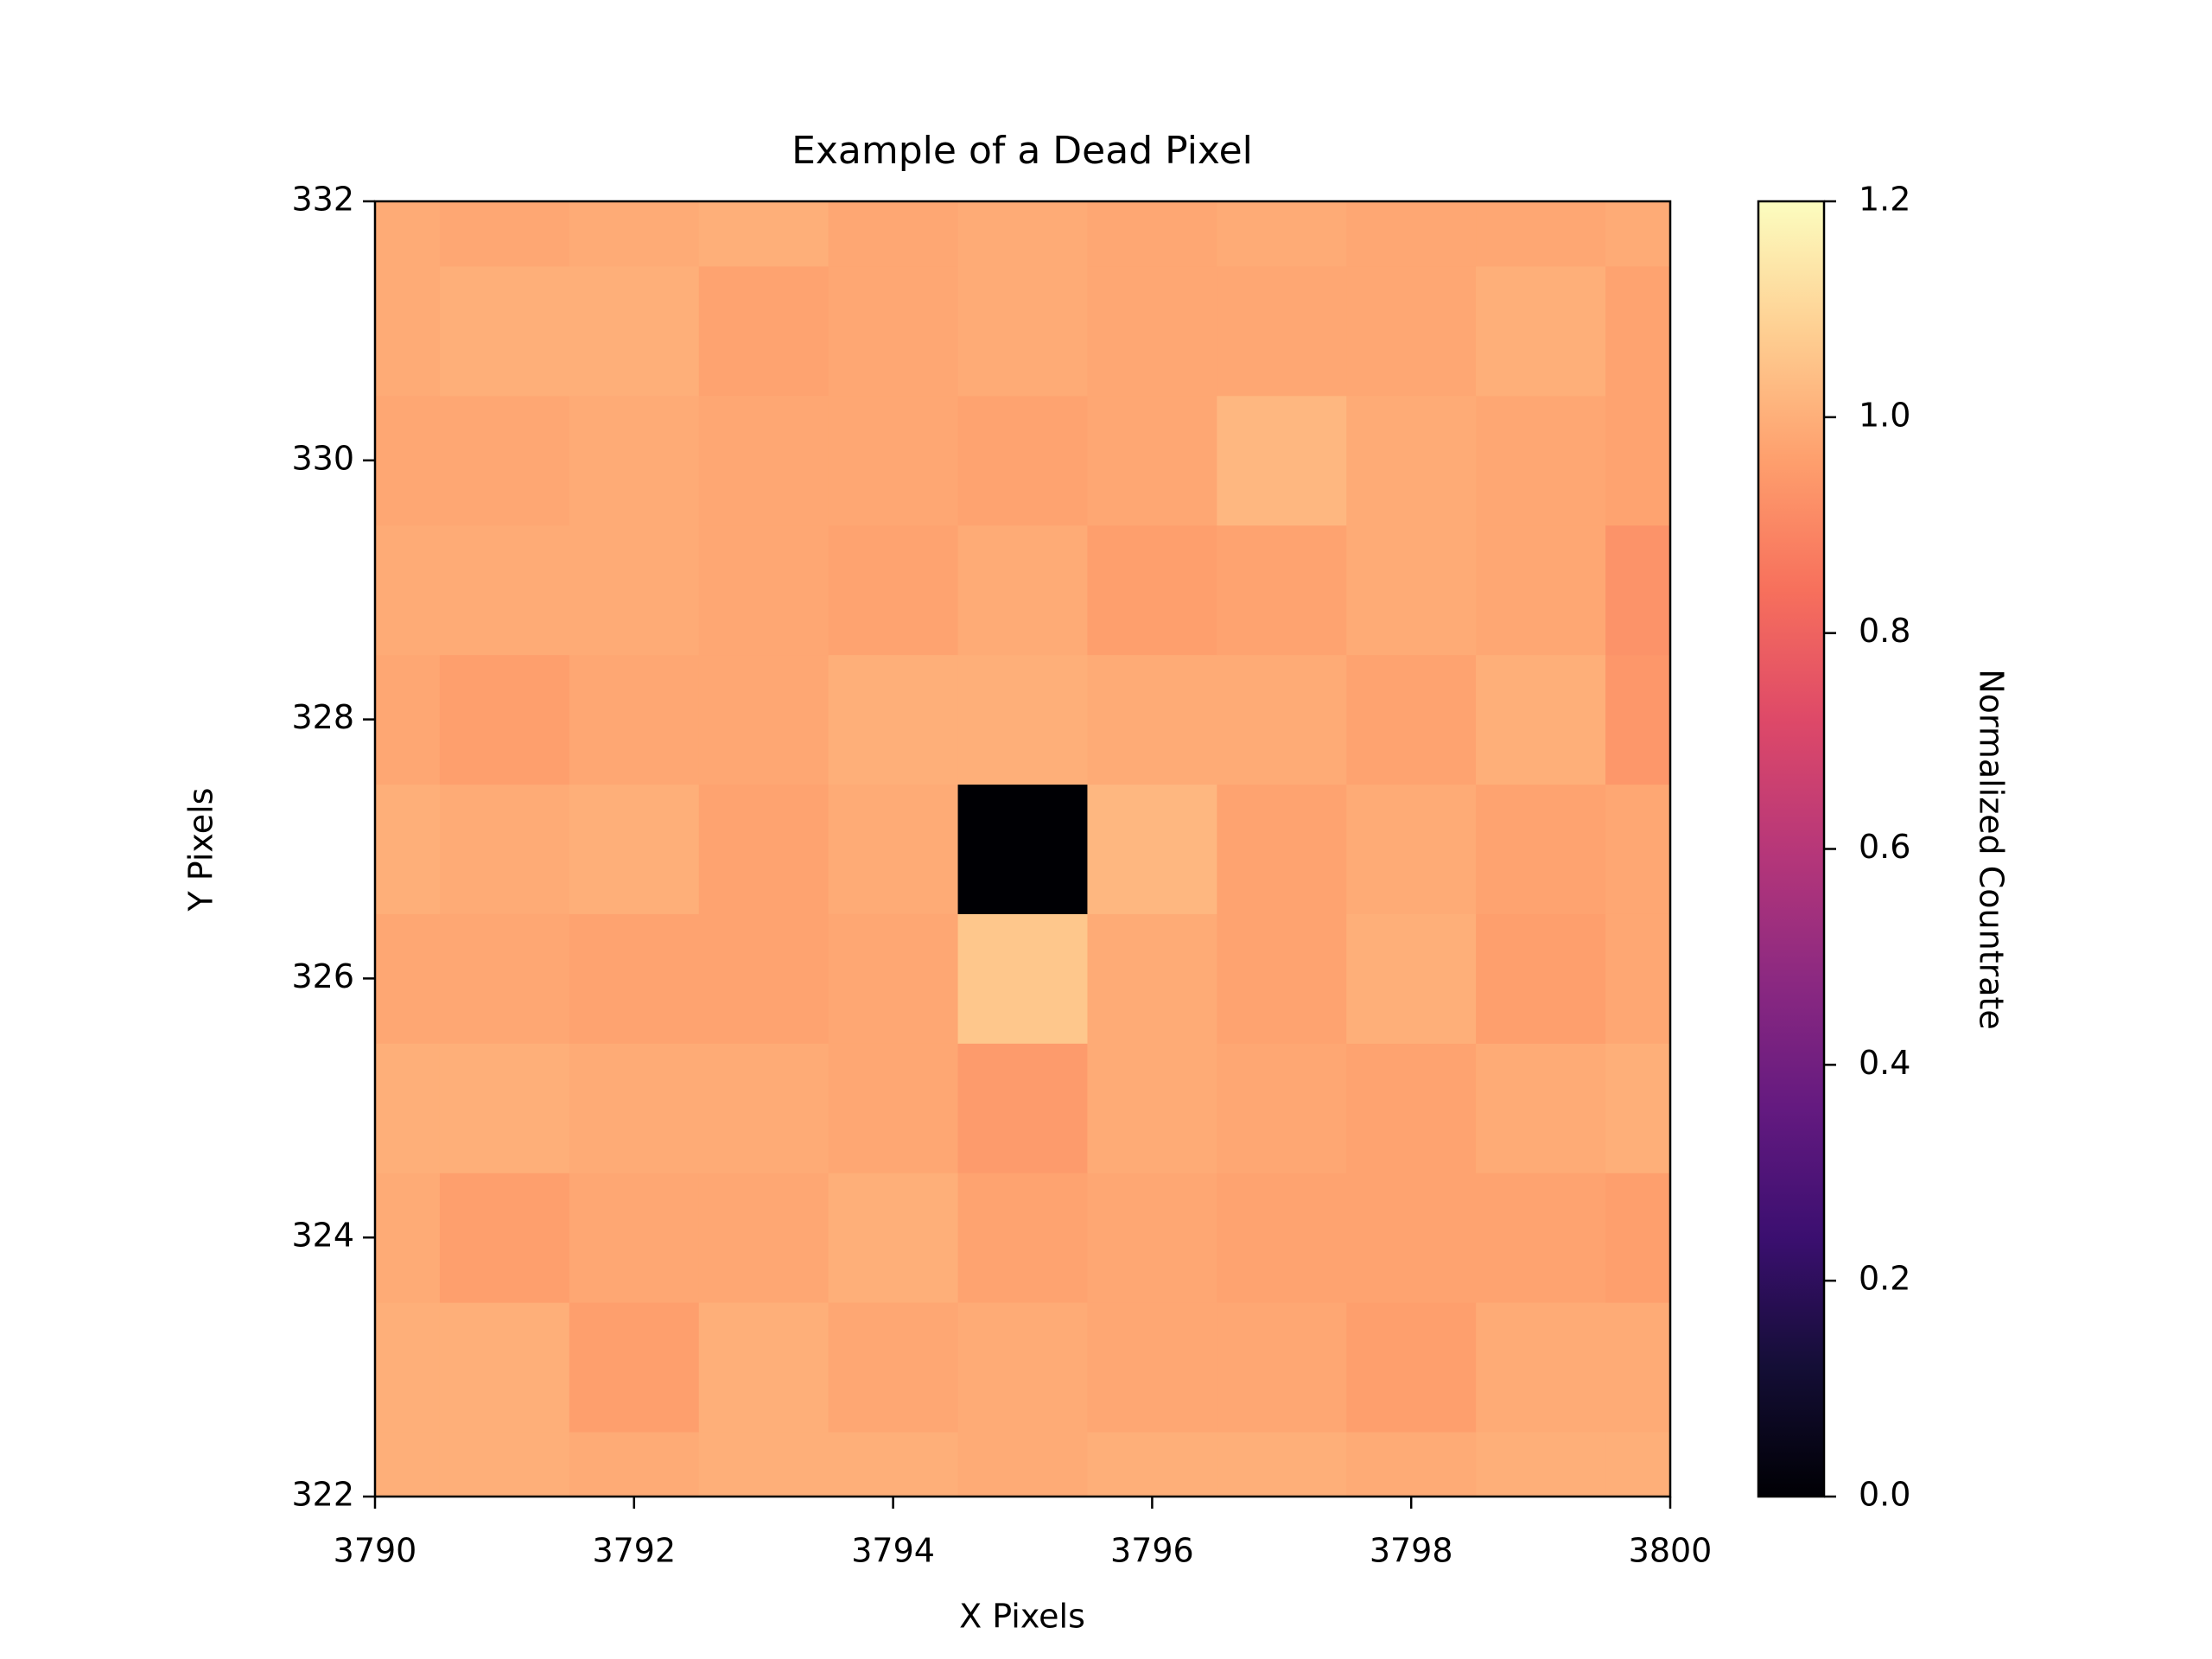  What do you see at coordinates (322, 200) in the screenshot?
I see `y-tick-label: 332` at bounding box center [322, 200].